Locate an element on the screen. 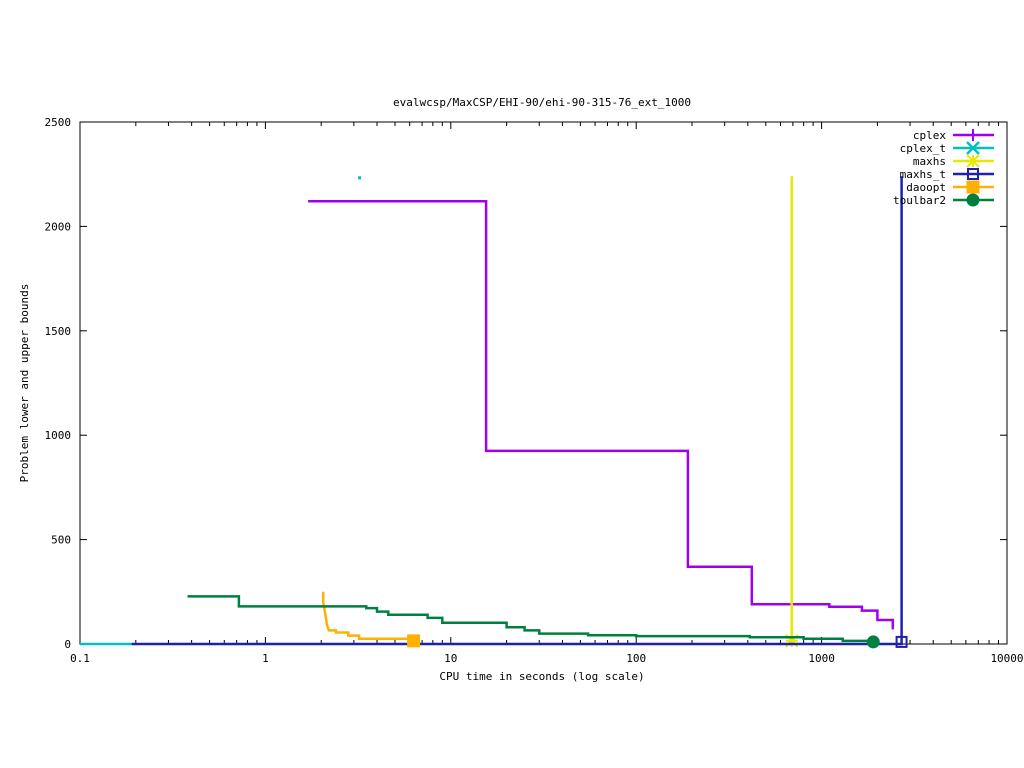 The width and height of the screenshot is (1024, 768). y-tick-label-4: 2000 is located at coordinates (58, 226).